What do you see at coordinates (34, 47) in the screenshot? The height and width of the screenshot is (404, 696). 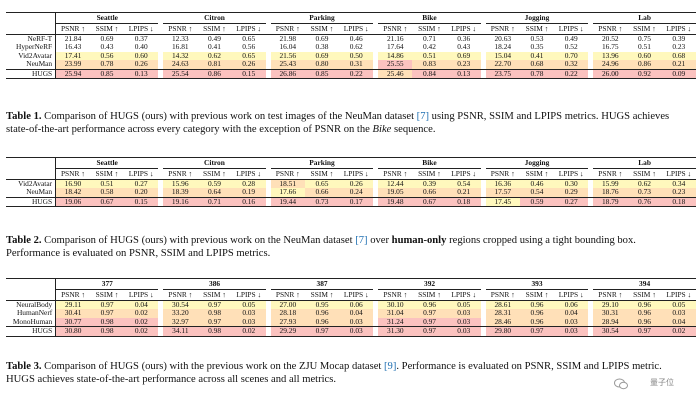 I see `method-name: HyperNeRF` at bounding box center [34, 47].